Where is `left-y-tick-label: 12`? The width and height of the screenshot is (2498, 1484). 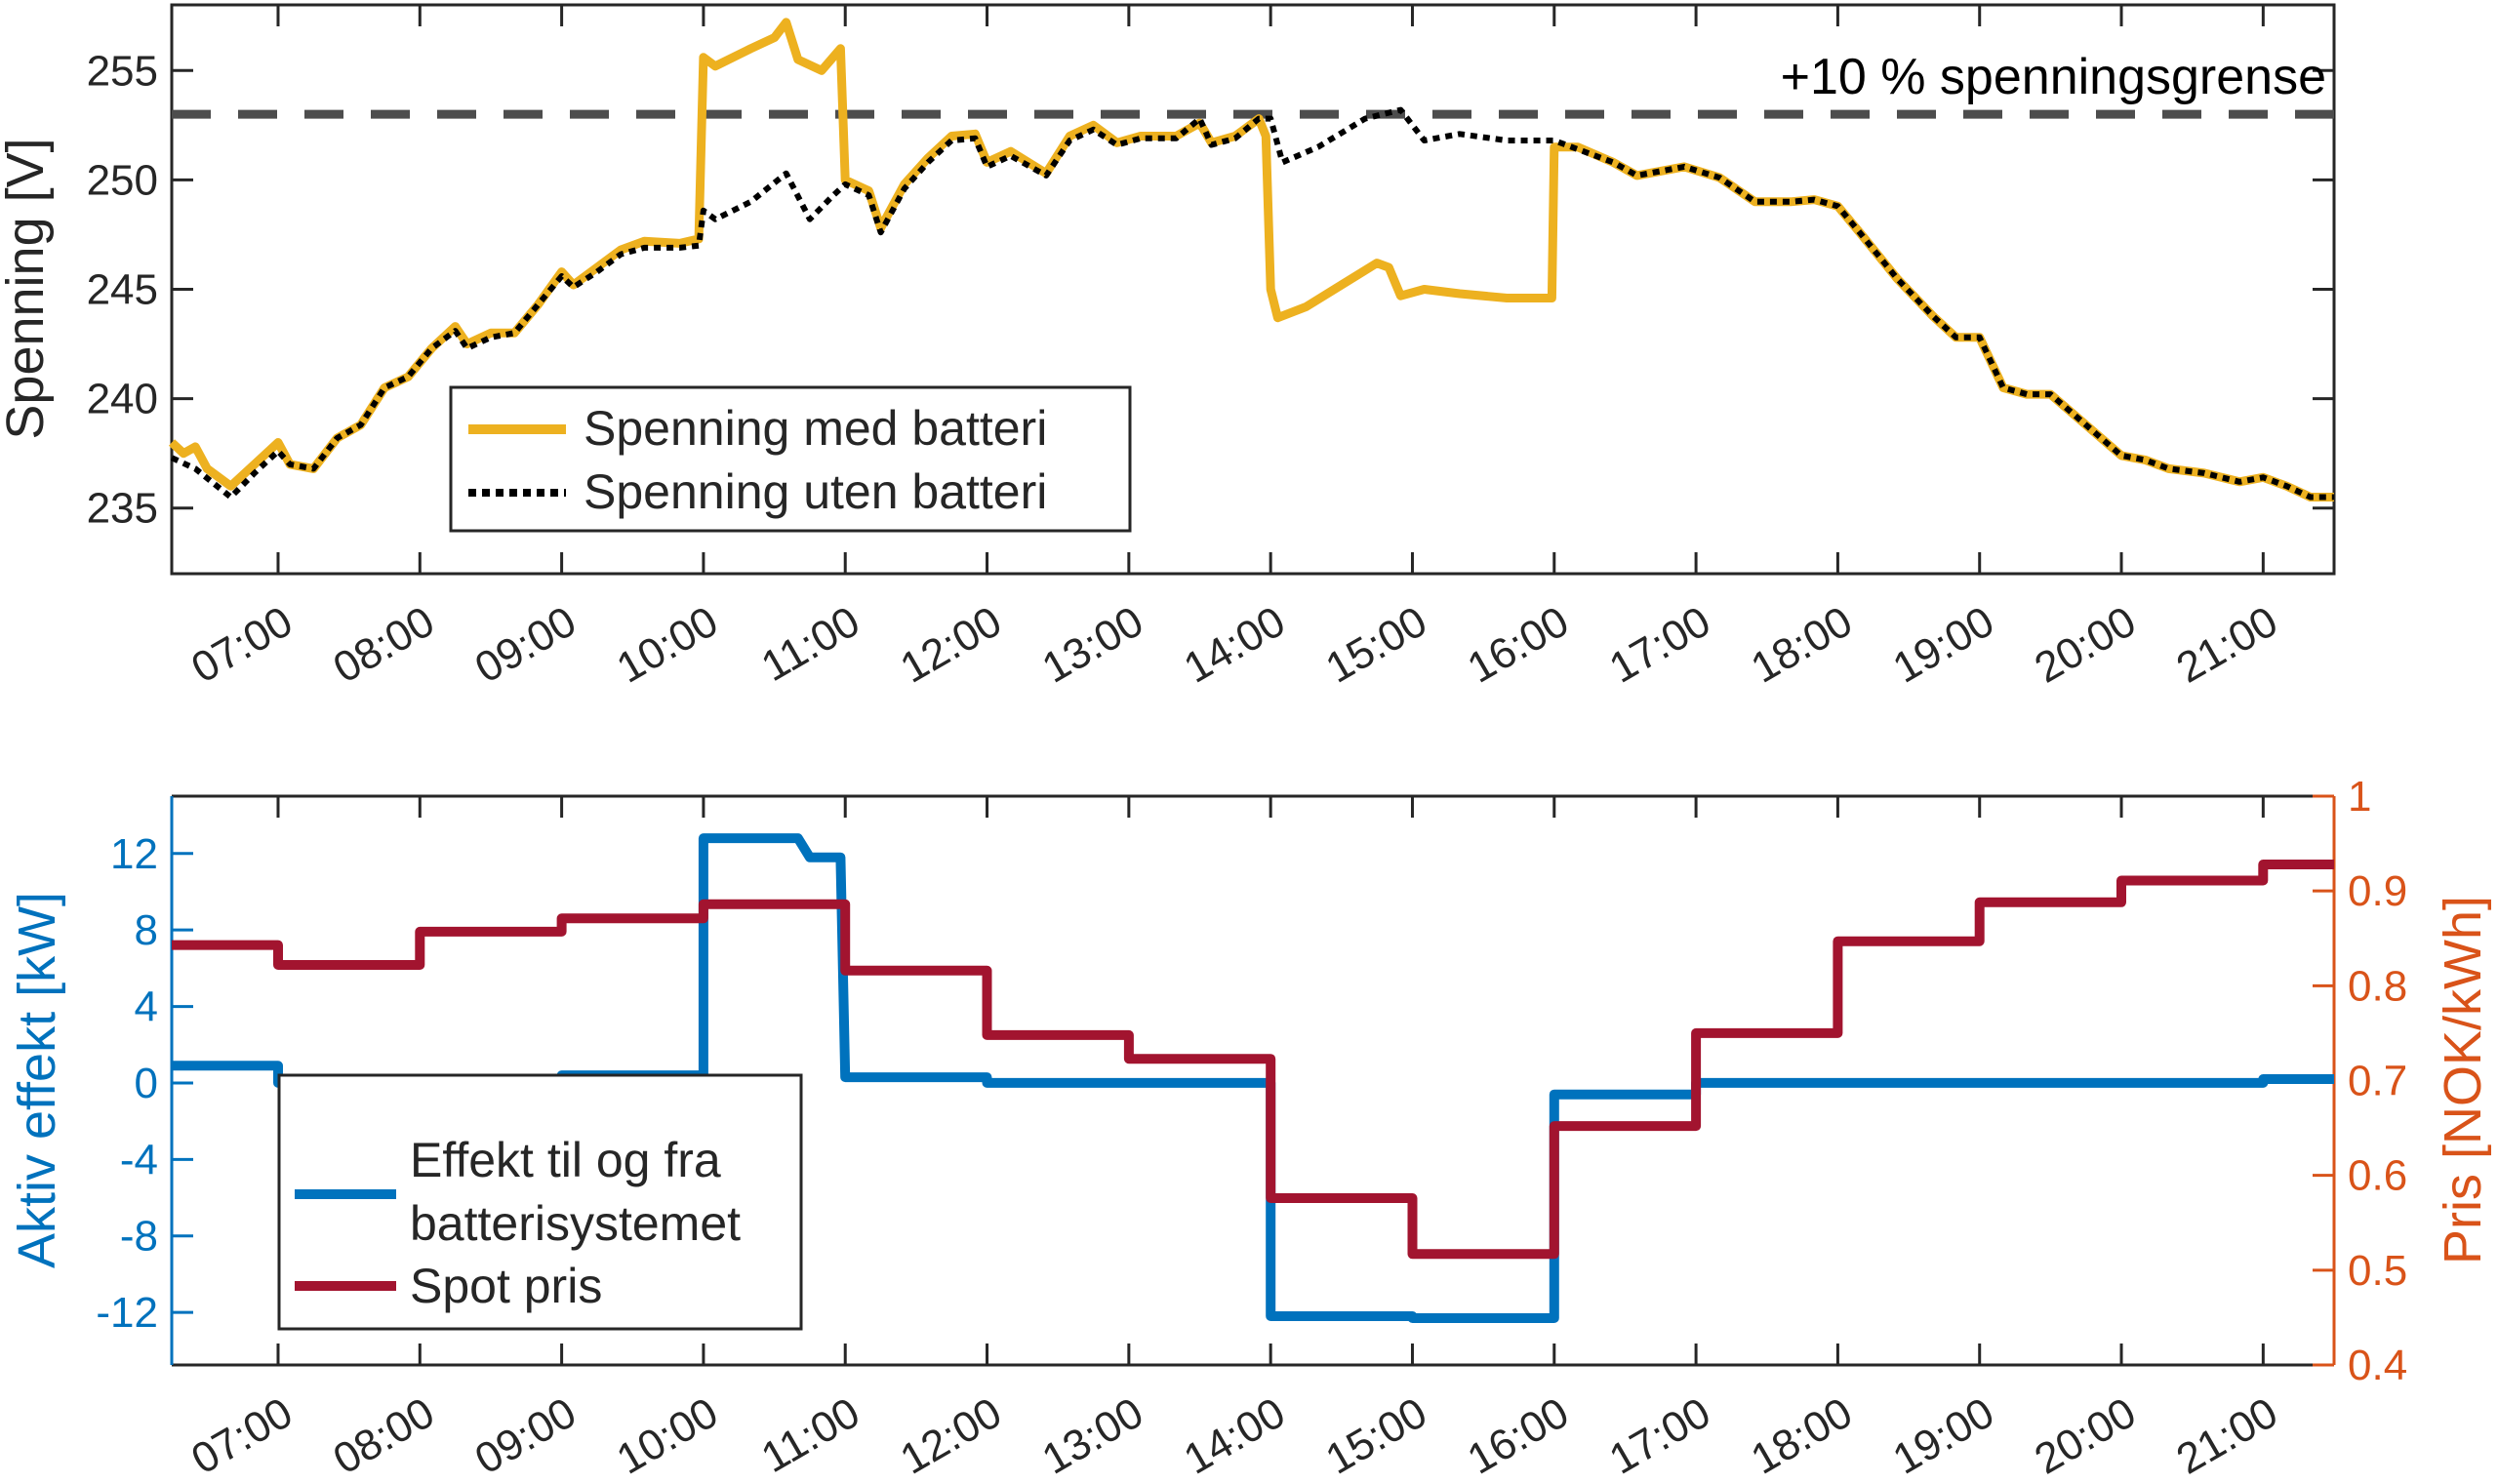
left-y-tick-label: 12 is located at coordinates (134, 854).